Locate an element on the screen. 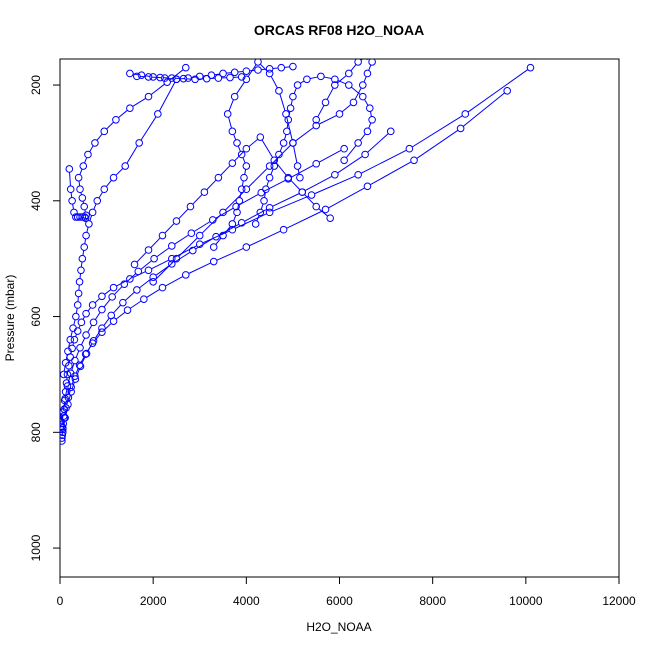 The width and height of the screenshot is (650, 655). y-tick-label: 600 is located at coordinates (36, 316).